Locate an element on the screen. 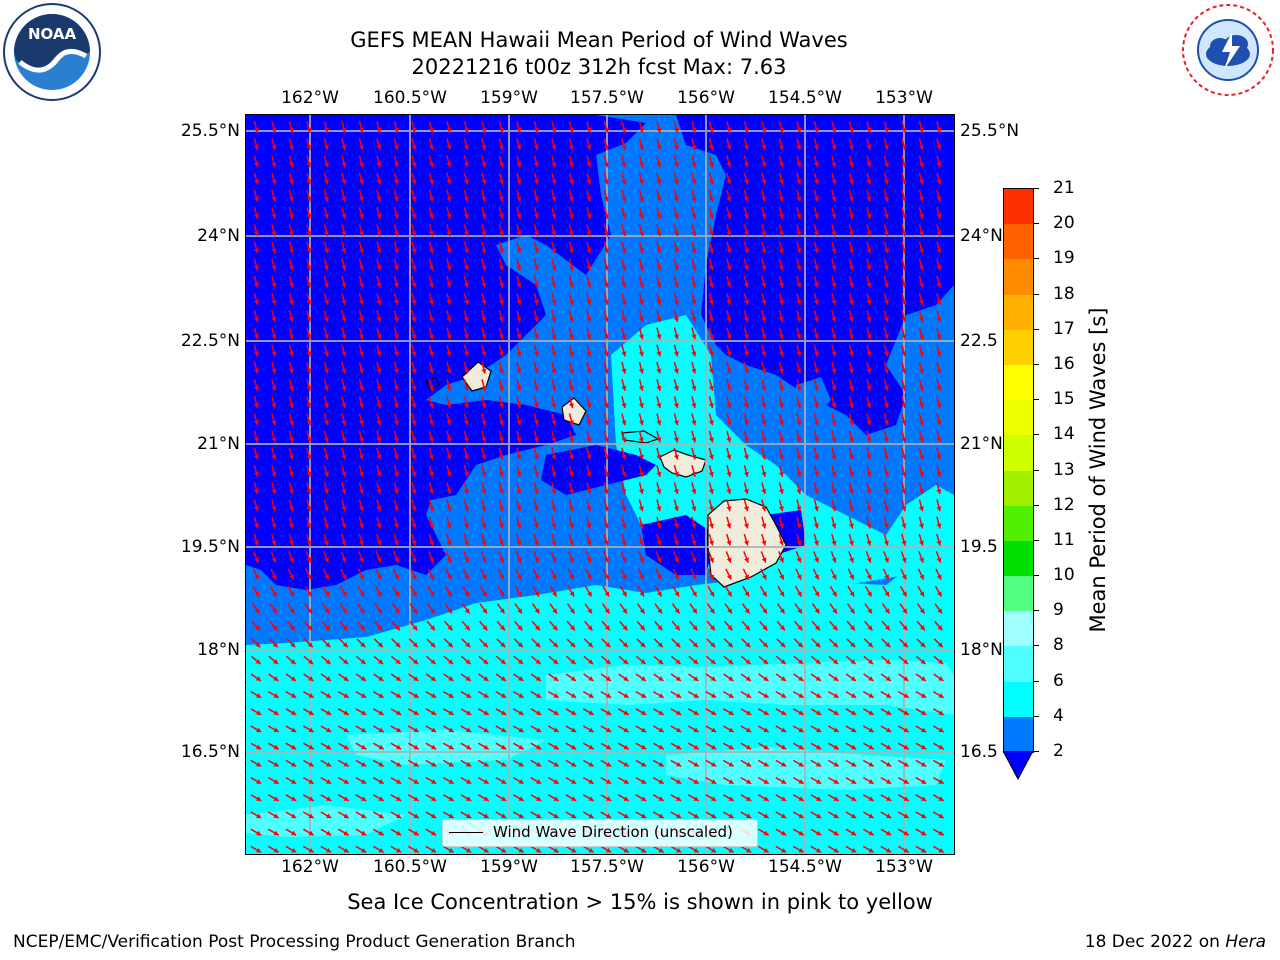 Image resolution: width=1280 pixels, height=960 pixels. colorbar-segment is located at coordinates (1018, 207).